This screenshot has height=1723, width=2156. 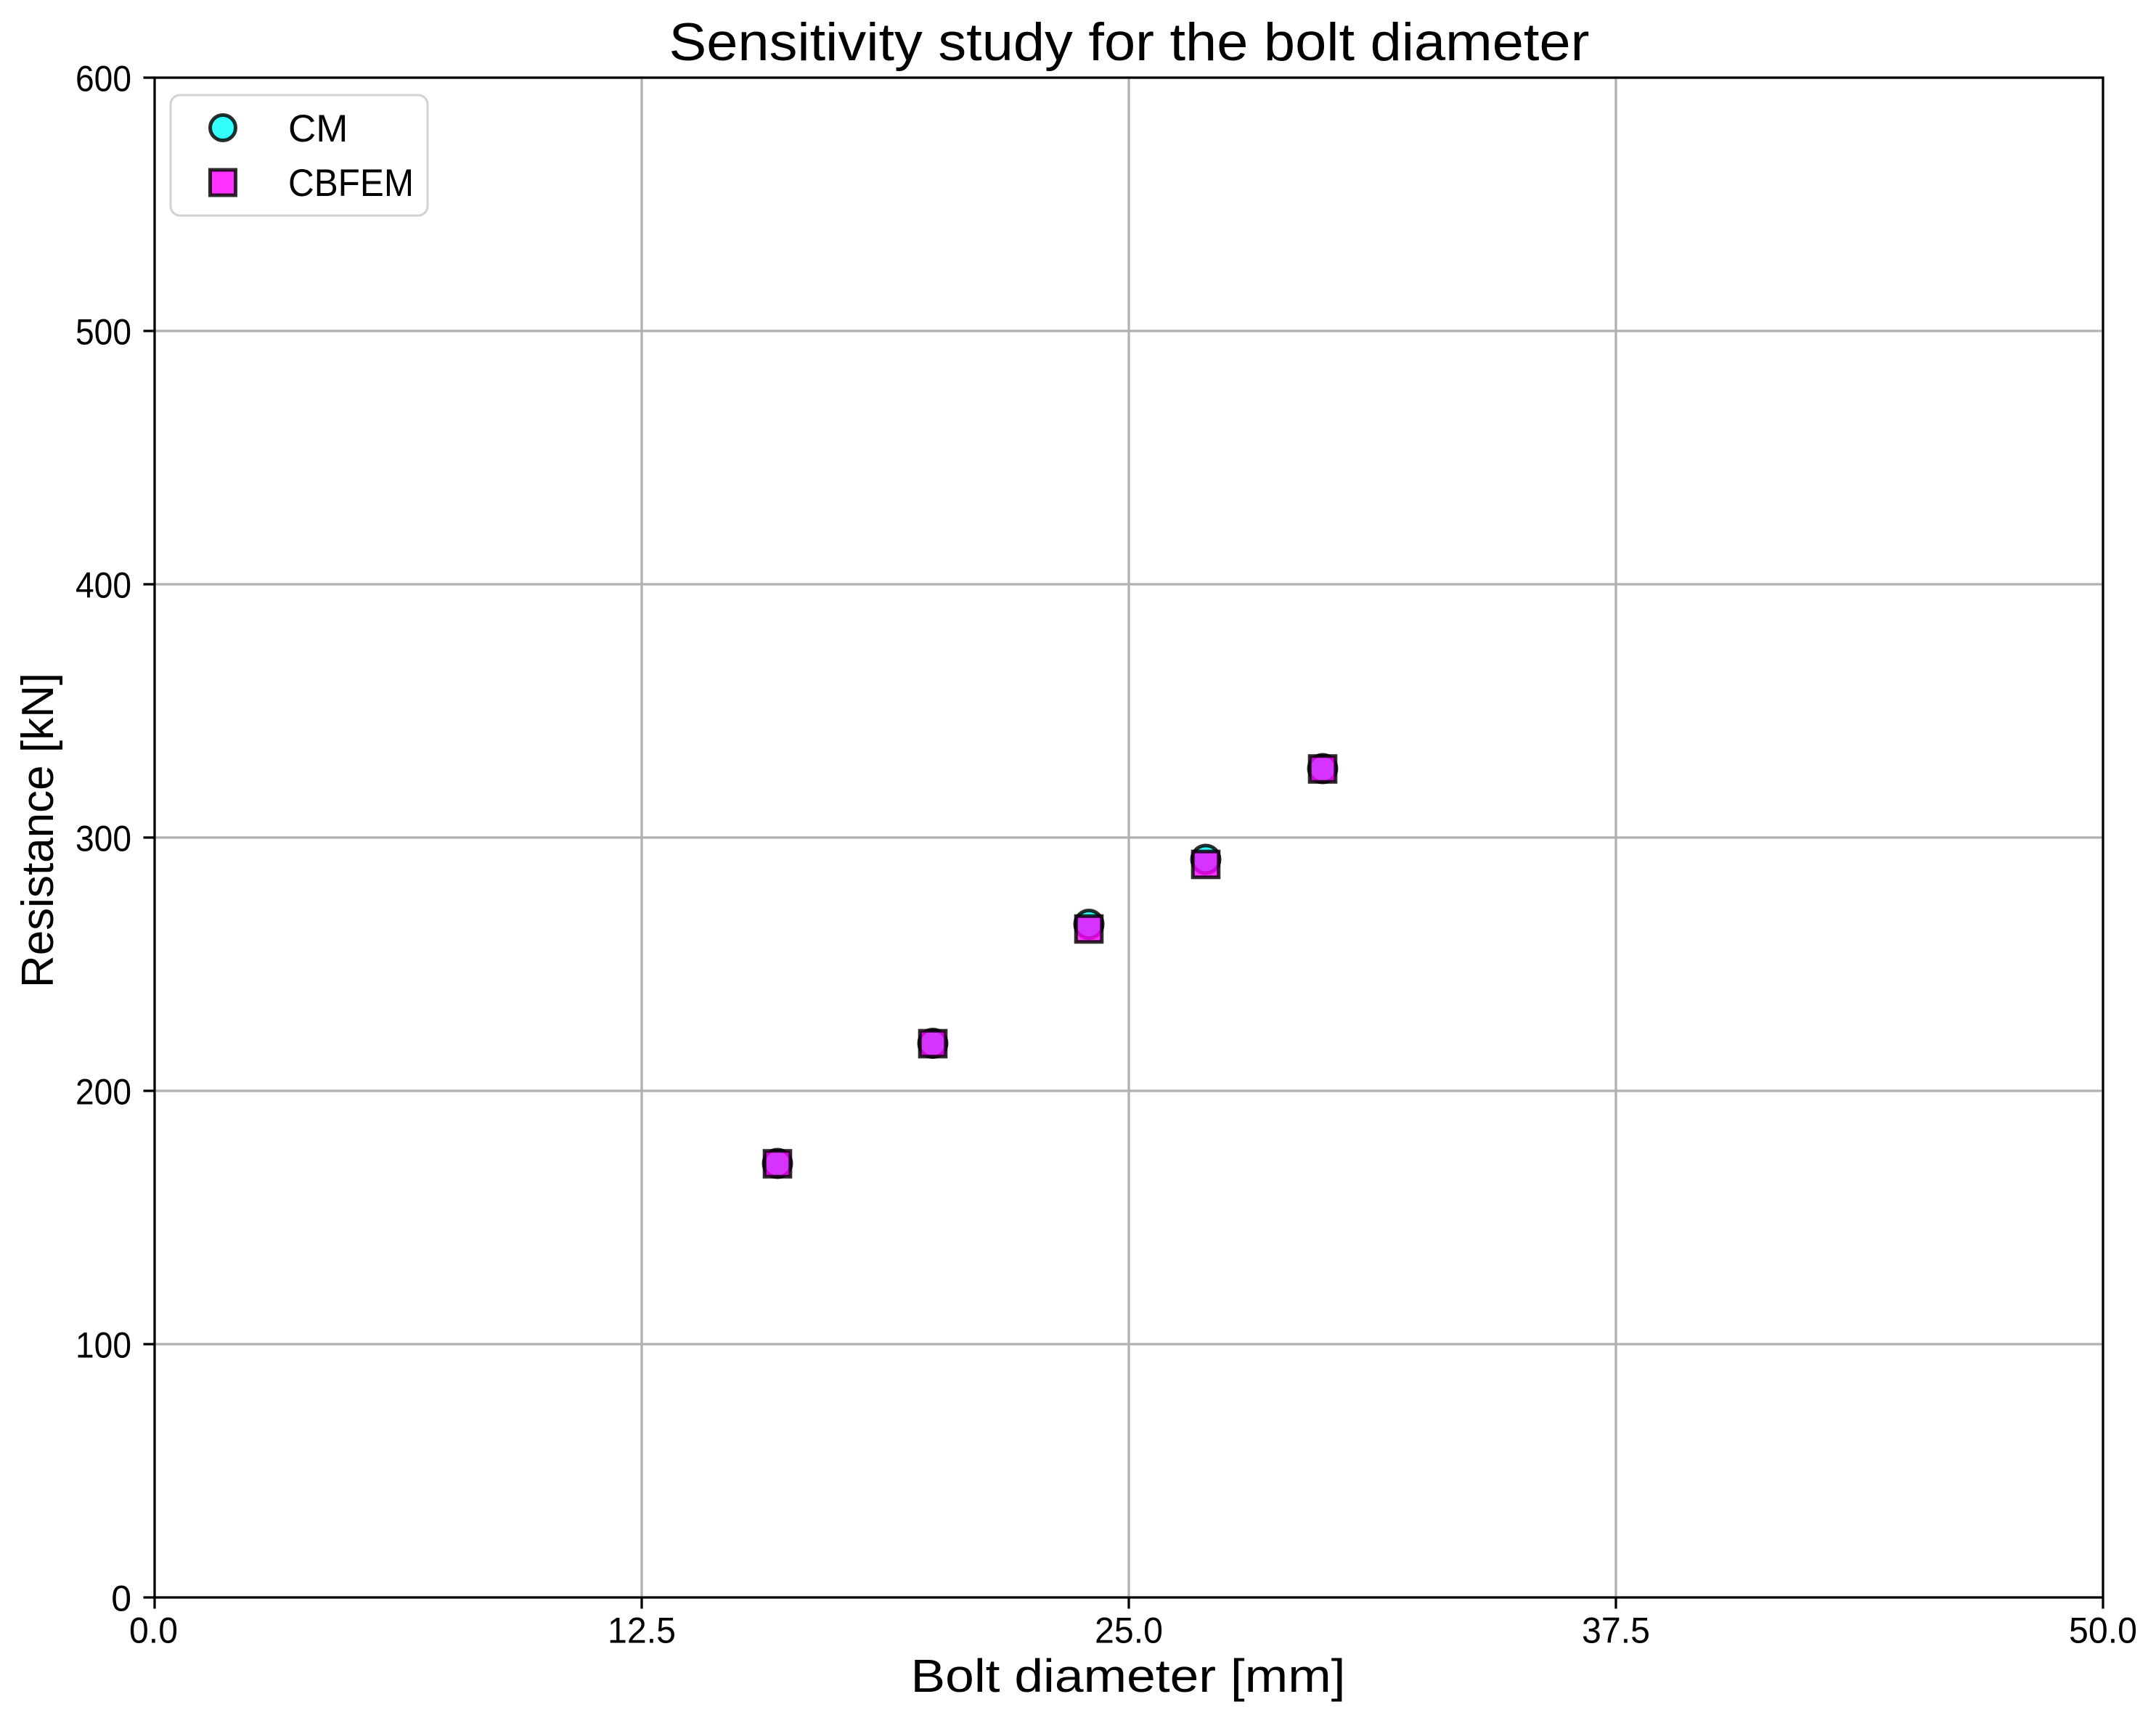 What do you see at coordinates (642, 1631) in the screenshot?
I see `svg-text: 12.5` at bounding box center [642, 1631].